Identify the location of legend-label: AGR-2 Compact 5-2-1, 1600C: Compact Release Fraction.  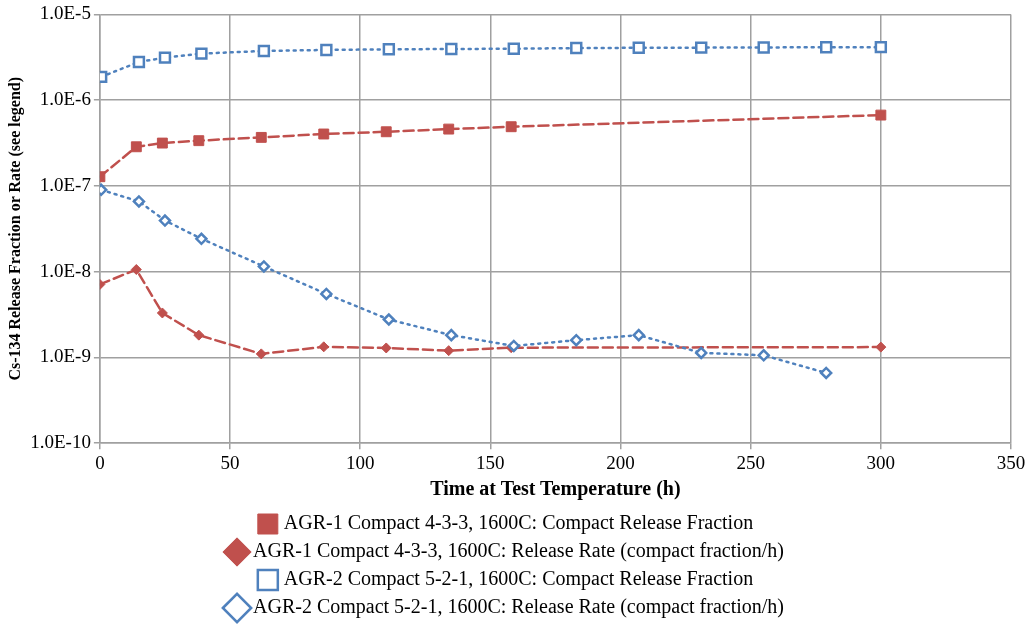
(518, 579).